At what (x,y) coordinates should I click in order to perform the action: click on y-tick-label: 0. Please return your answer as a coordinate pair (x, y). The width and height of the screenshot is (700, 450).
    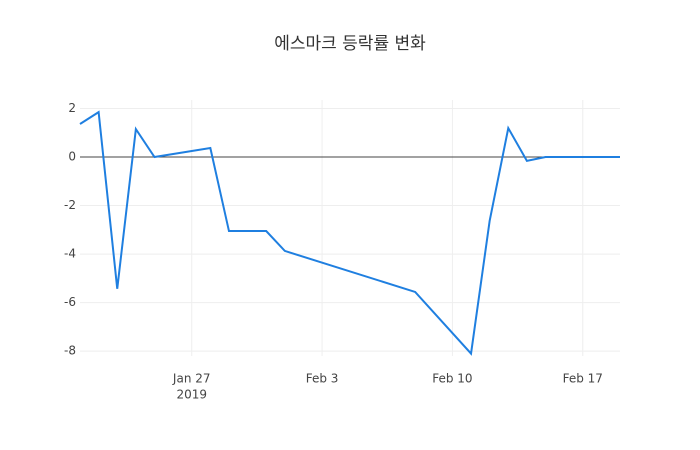
    Looking at the image, I should click on (72, 157).